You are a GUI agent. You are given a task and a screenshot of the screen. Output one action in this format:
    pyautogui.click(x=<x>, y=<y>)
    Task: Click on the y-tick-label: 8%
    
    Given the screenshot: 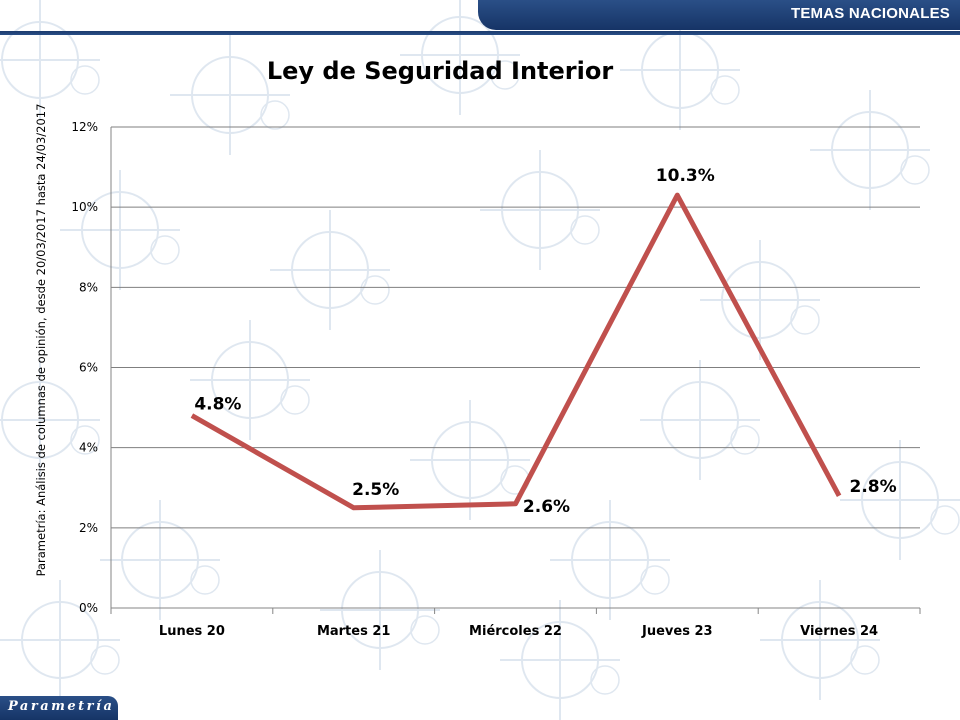 What is the action you would take?
    pyautogui.click(x=88, y=287)
    